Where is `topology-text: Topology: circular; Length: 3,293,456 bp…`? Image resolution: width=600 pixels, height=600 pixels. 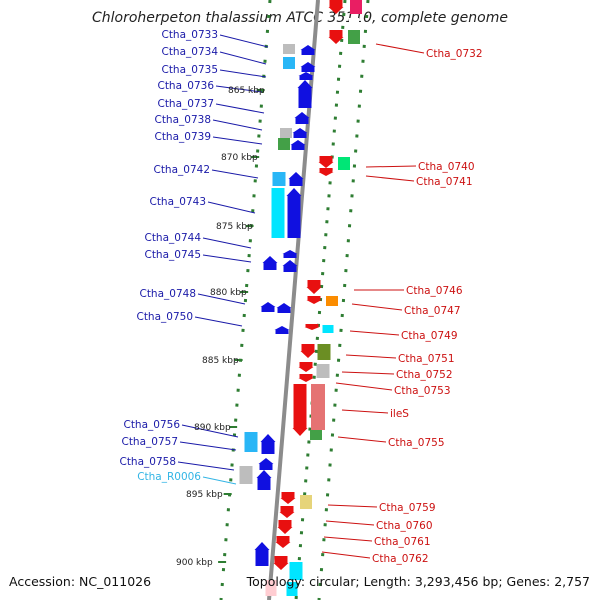
topology-text: Topology: circular; Length: 3,293,456 bp… is located at coordinates (418, 581).